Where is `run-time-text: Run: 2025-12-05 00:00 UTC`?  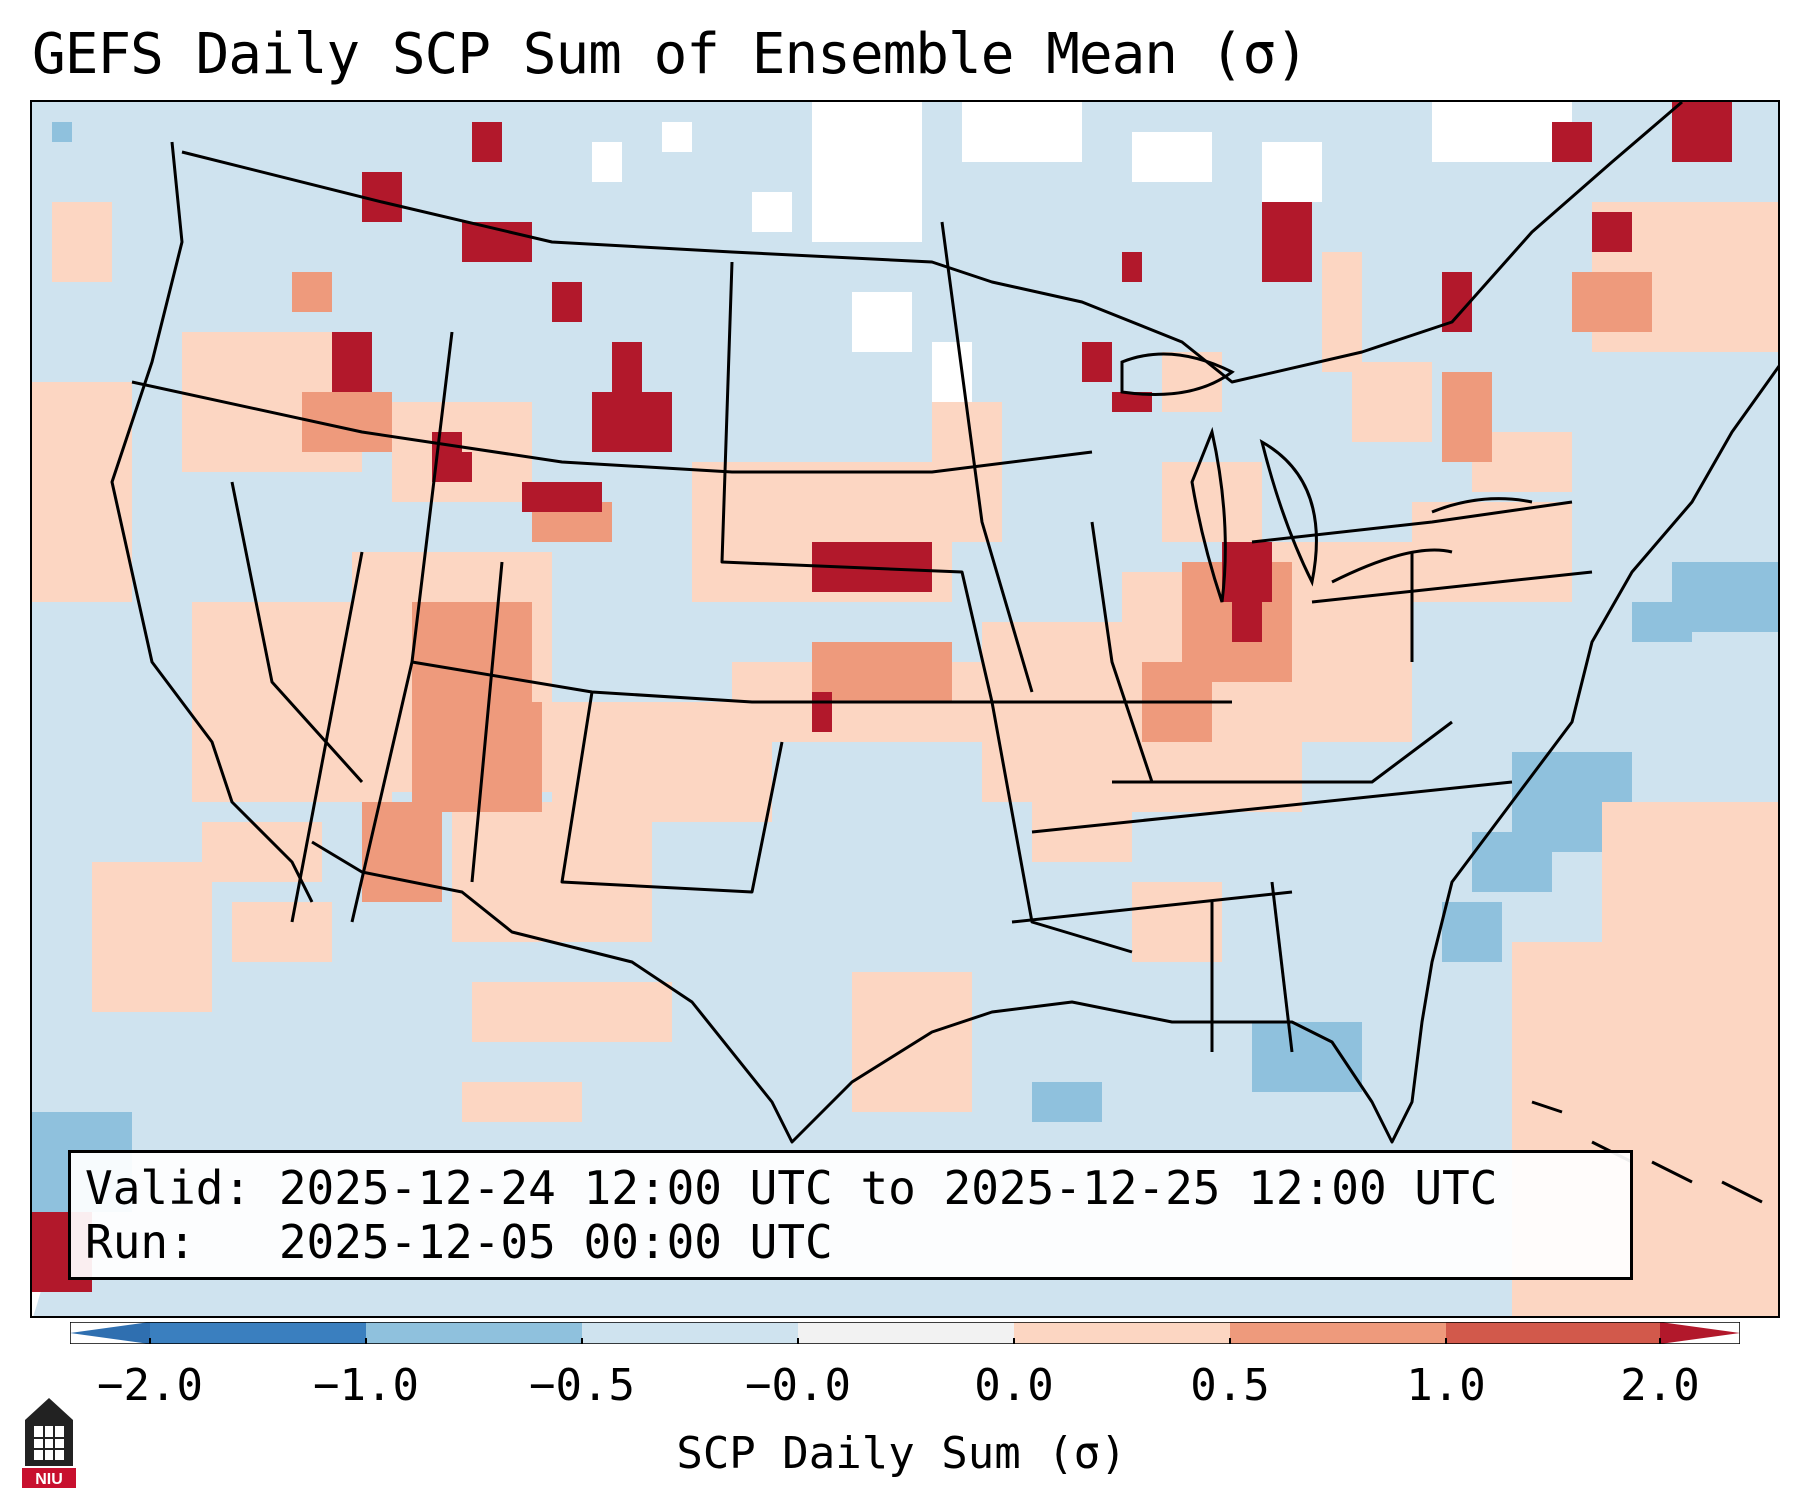
run-time-text: Run: 2025-12-05 00:00 UTC is located at coordinates (459, 1242).